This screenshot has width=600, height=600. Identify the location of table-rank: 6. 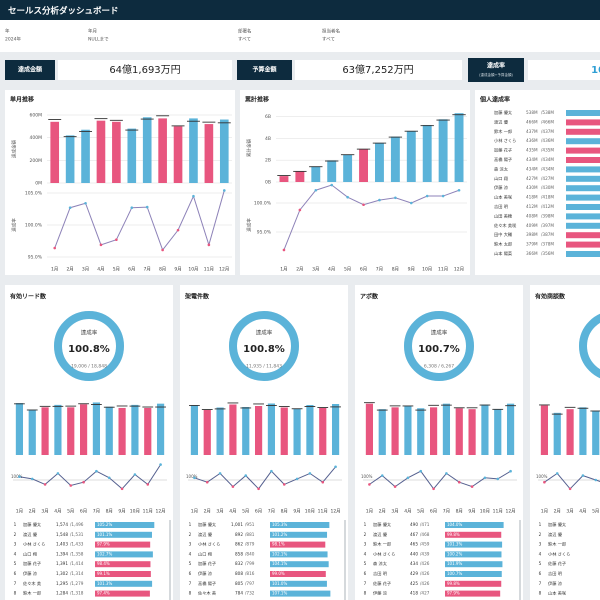
(190, 573).